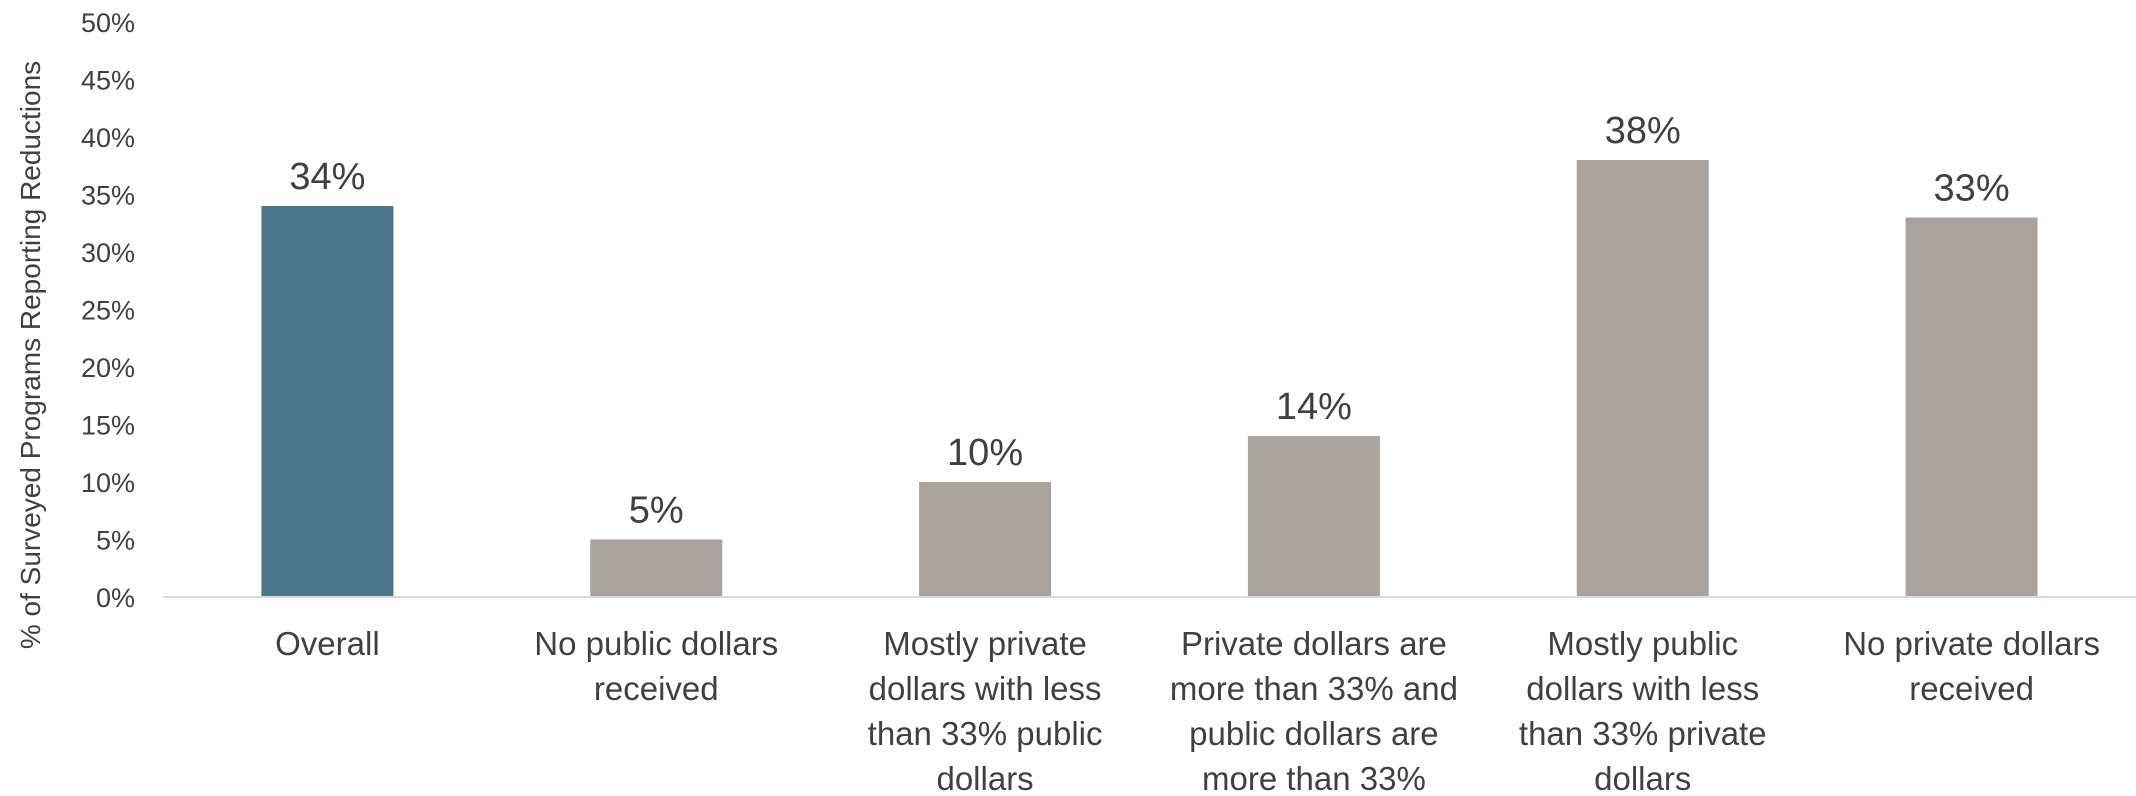 The height and width of the screenshot is (796, 2136). Describe the element at coordinates (327, 177) in the screenshot. I see `data-label: 34%` at that location.